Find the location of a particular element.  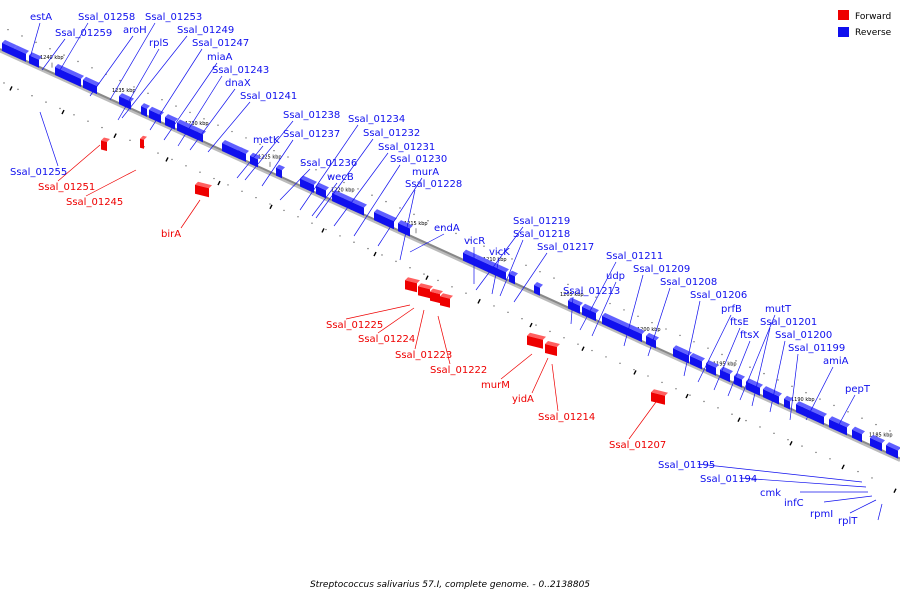

tick-label: 1235 kbp is located at coordinates (124, 91).